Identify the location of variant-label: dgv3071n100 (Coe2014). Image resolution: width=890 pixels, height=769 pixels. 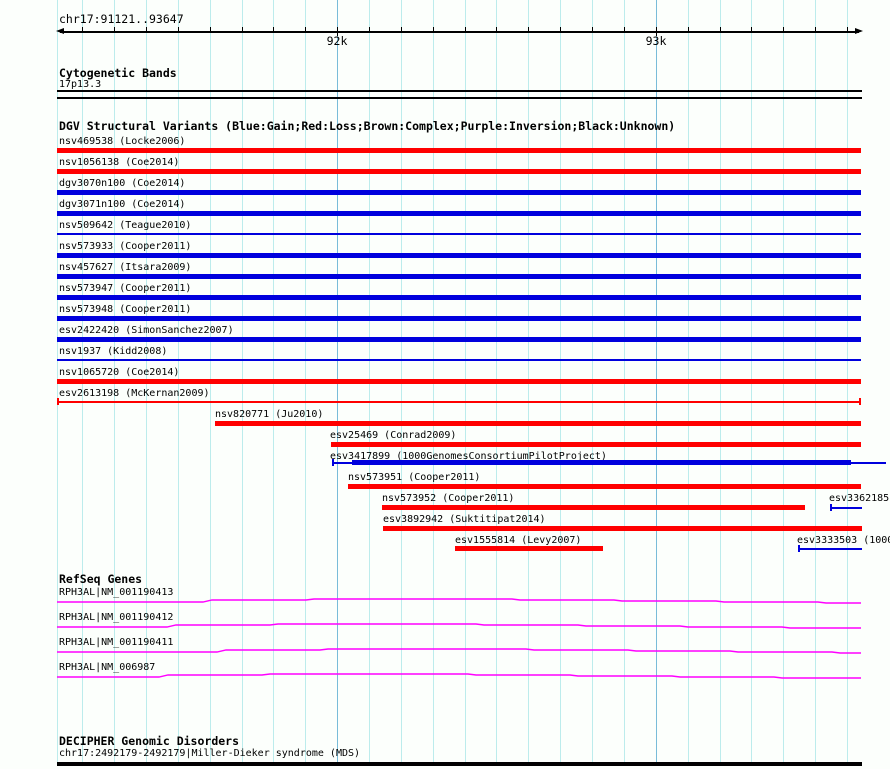
(122, 204).